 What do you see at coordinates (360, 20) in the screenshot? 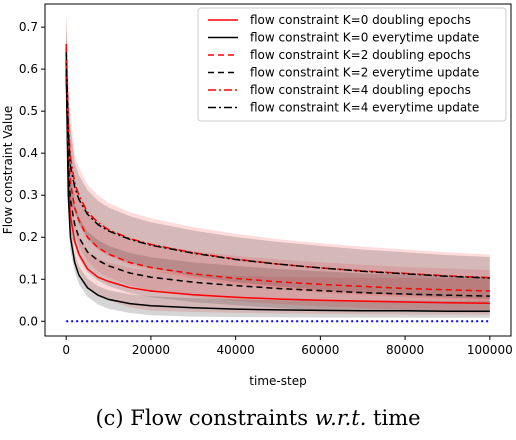
I see `legend-label: flow constraint K=0 doubling epochs` at bounding box center [360, 20].